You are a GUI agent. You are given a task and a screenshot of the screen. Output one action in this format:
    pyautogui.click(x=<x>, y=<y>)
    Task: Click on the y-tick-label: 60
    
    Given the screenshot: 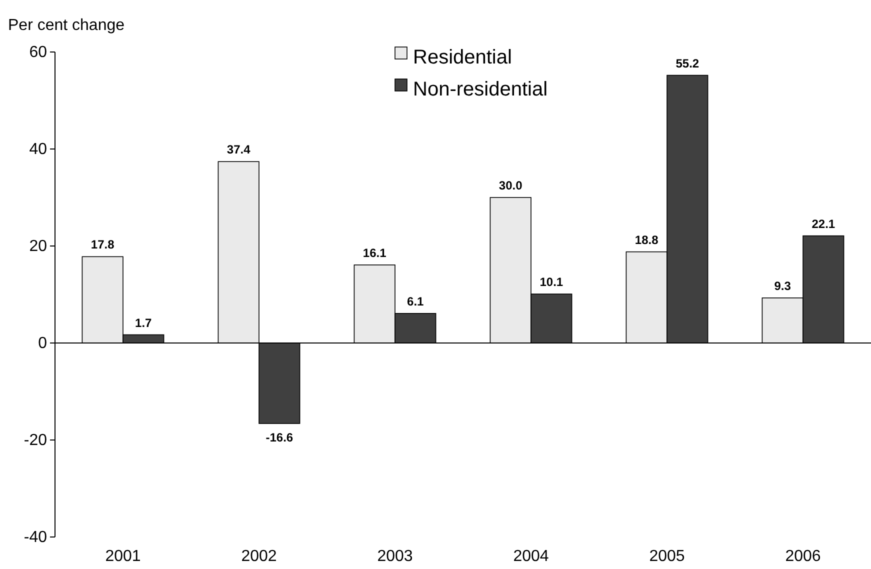 What is the action you would take?
    pyautogui.click(x=38, y=53)
    